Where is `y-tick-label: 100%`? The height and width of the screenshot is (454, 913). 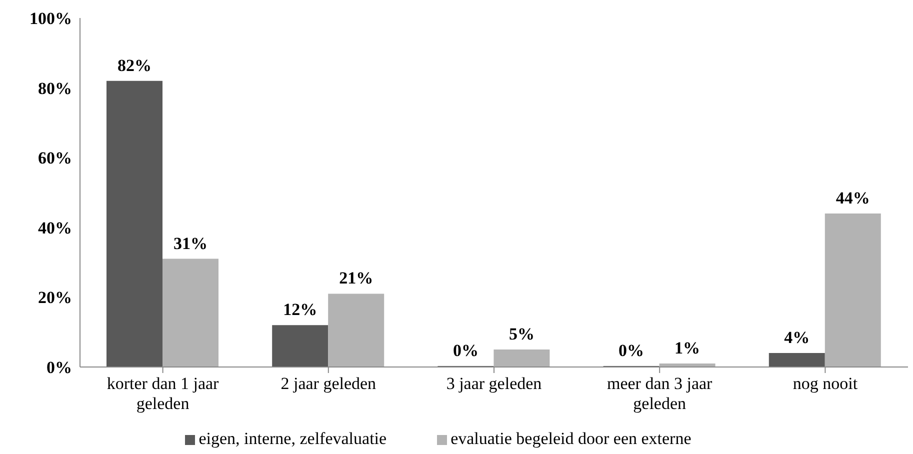 y-tick-label: 100% is located at coordinates (51, 18).